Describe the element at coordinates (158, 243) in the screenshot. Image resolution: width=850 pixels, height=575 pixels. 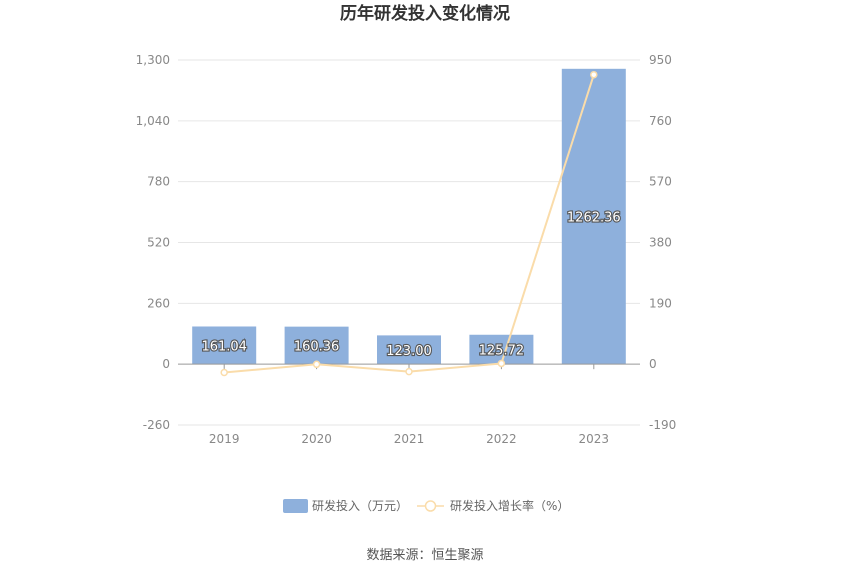
I see `left-tick-label: 520` at that location.